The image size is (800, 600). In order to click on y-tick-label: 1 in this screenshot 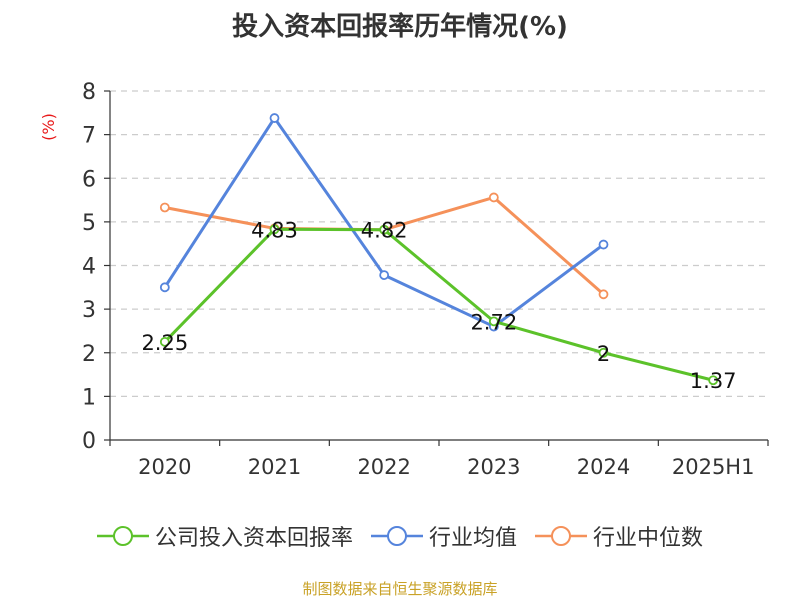, I will do `click(89, 397)`.